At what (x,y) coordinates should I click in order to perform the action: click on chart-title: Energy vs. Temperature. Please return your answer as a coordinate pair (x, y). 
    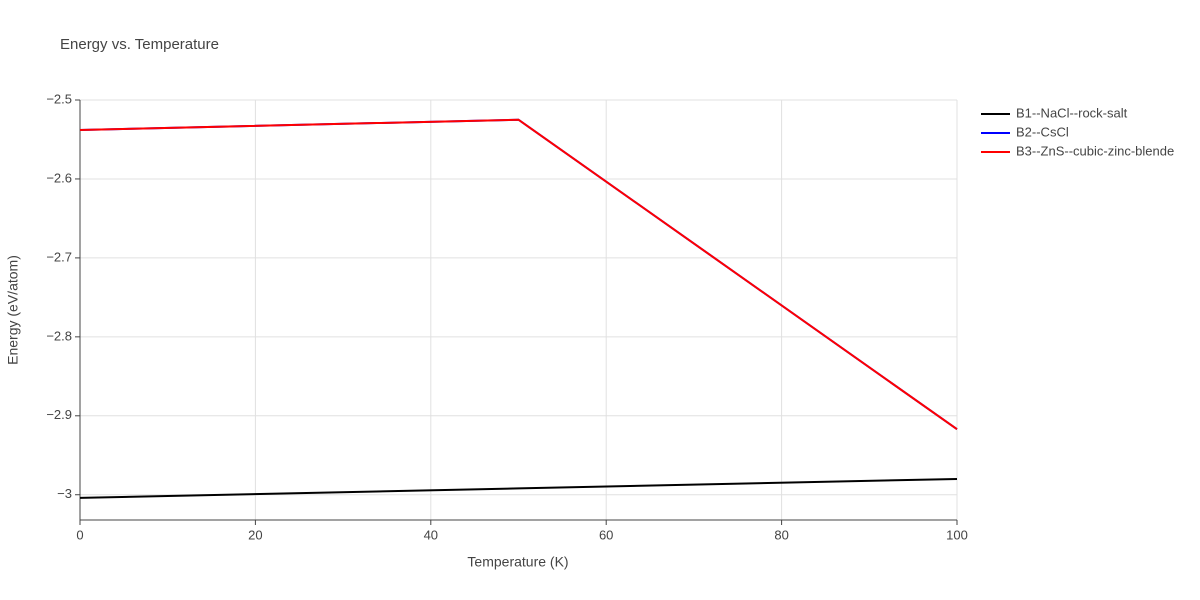
    Looking at the image, I should click on (139, 44).